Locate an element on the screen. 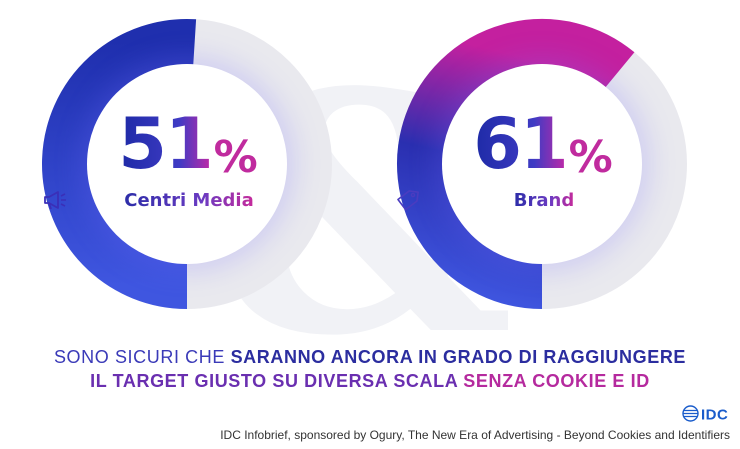 The image size is (740, 449). category-label: Centri Media is located at coordinates (187, 201).